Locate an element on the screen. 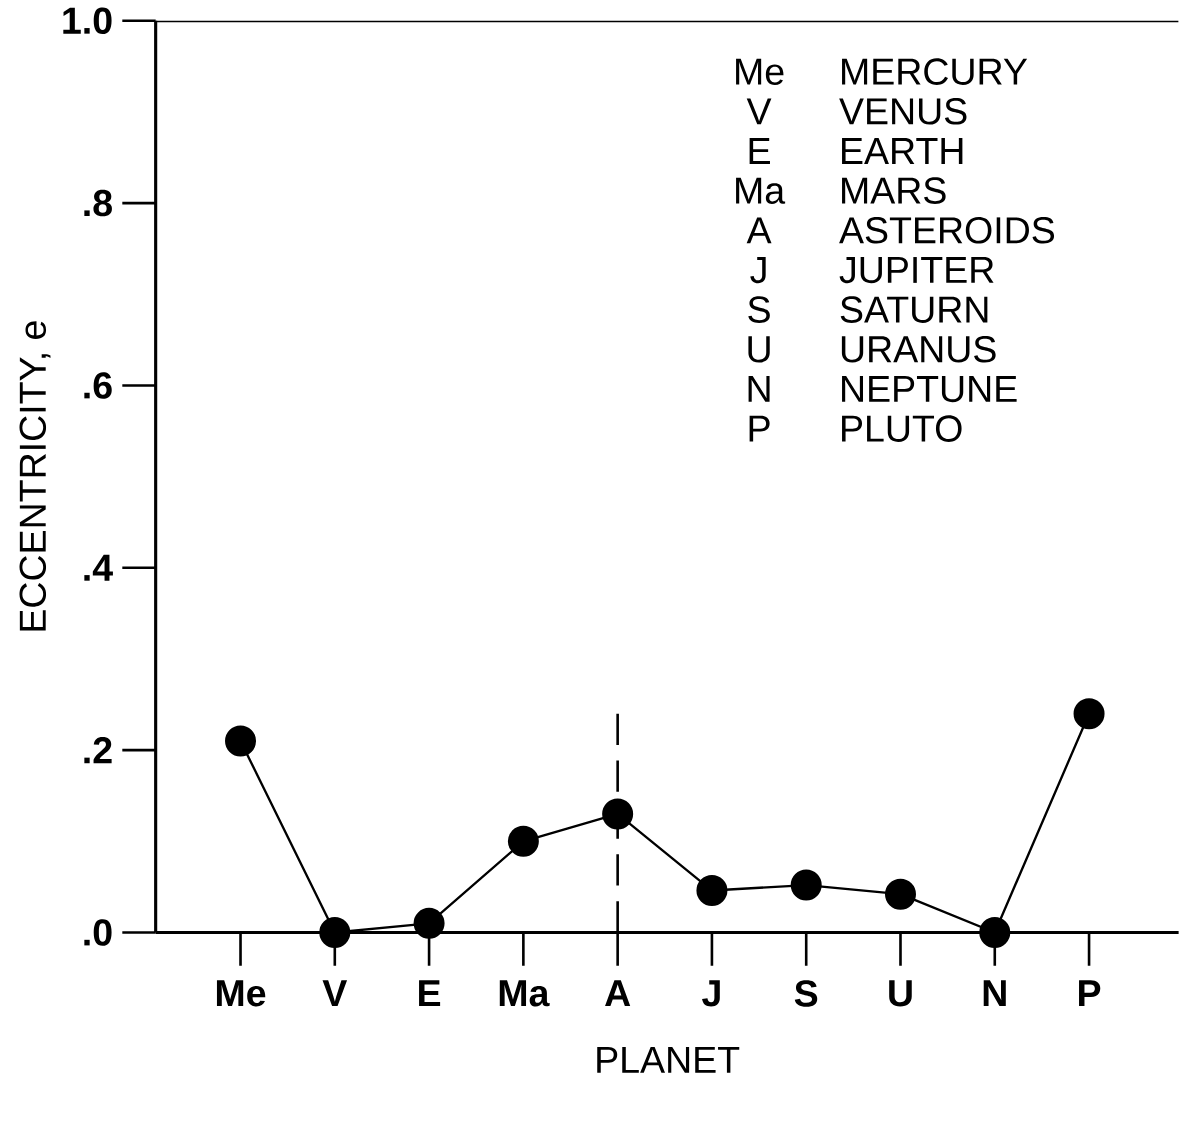  y-axis-title: ECCENTRICITY, e is located at coordinates (35, 476).